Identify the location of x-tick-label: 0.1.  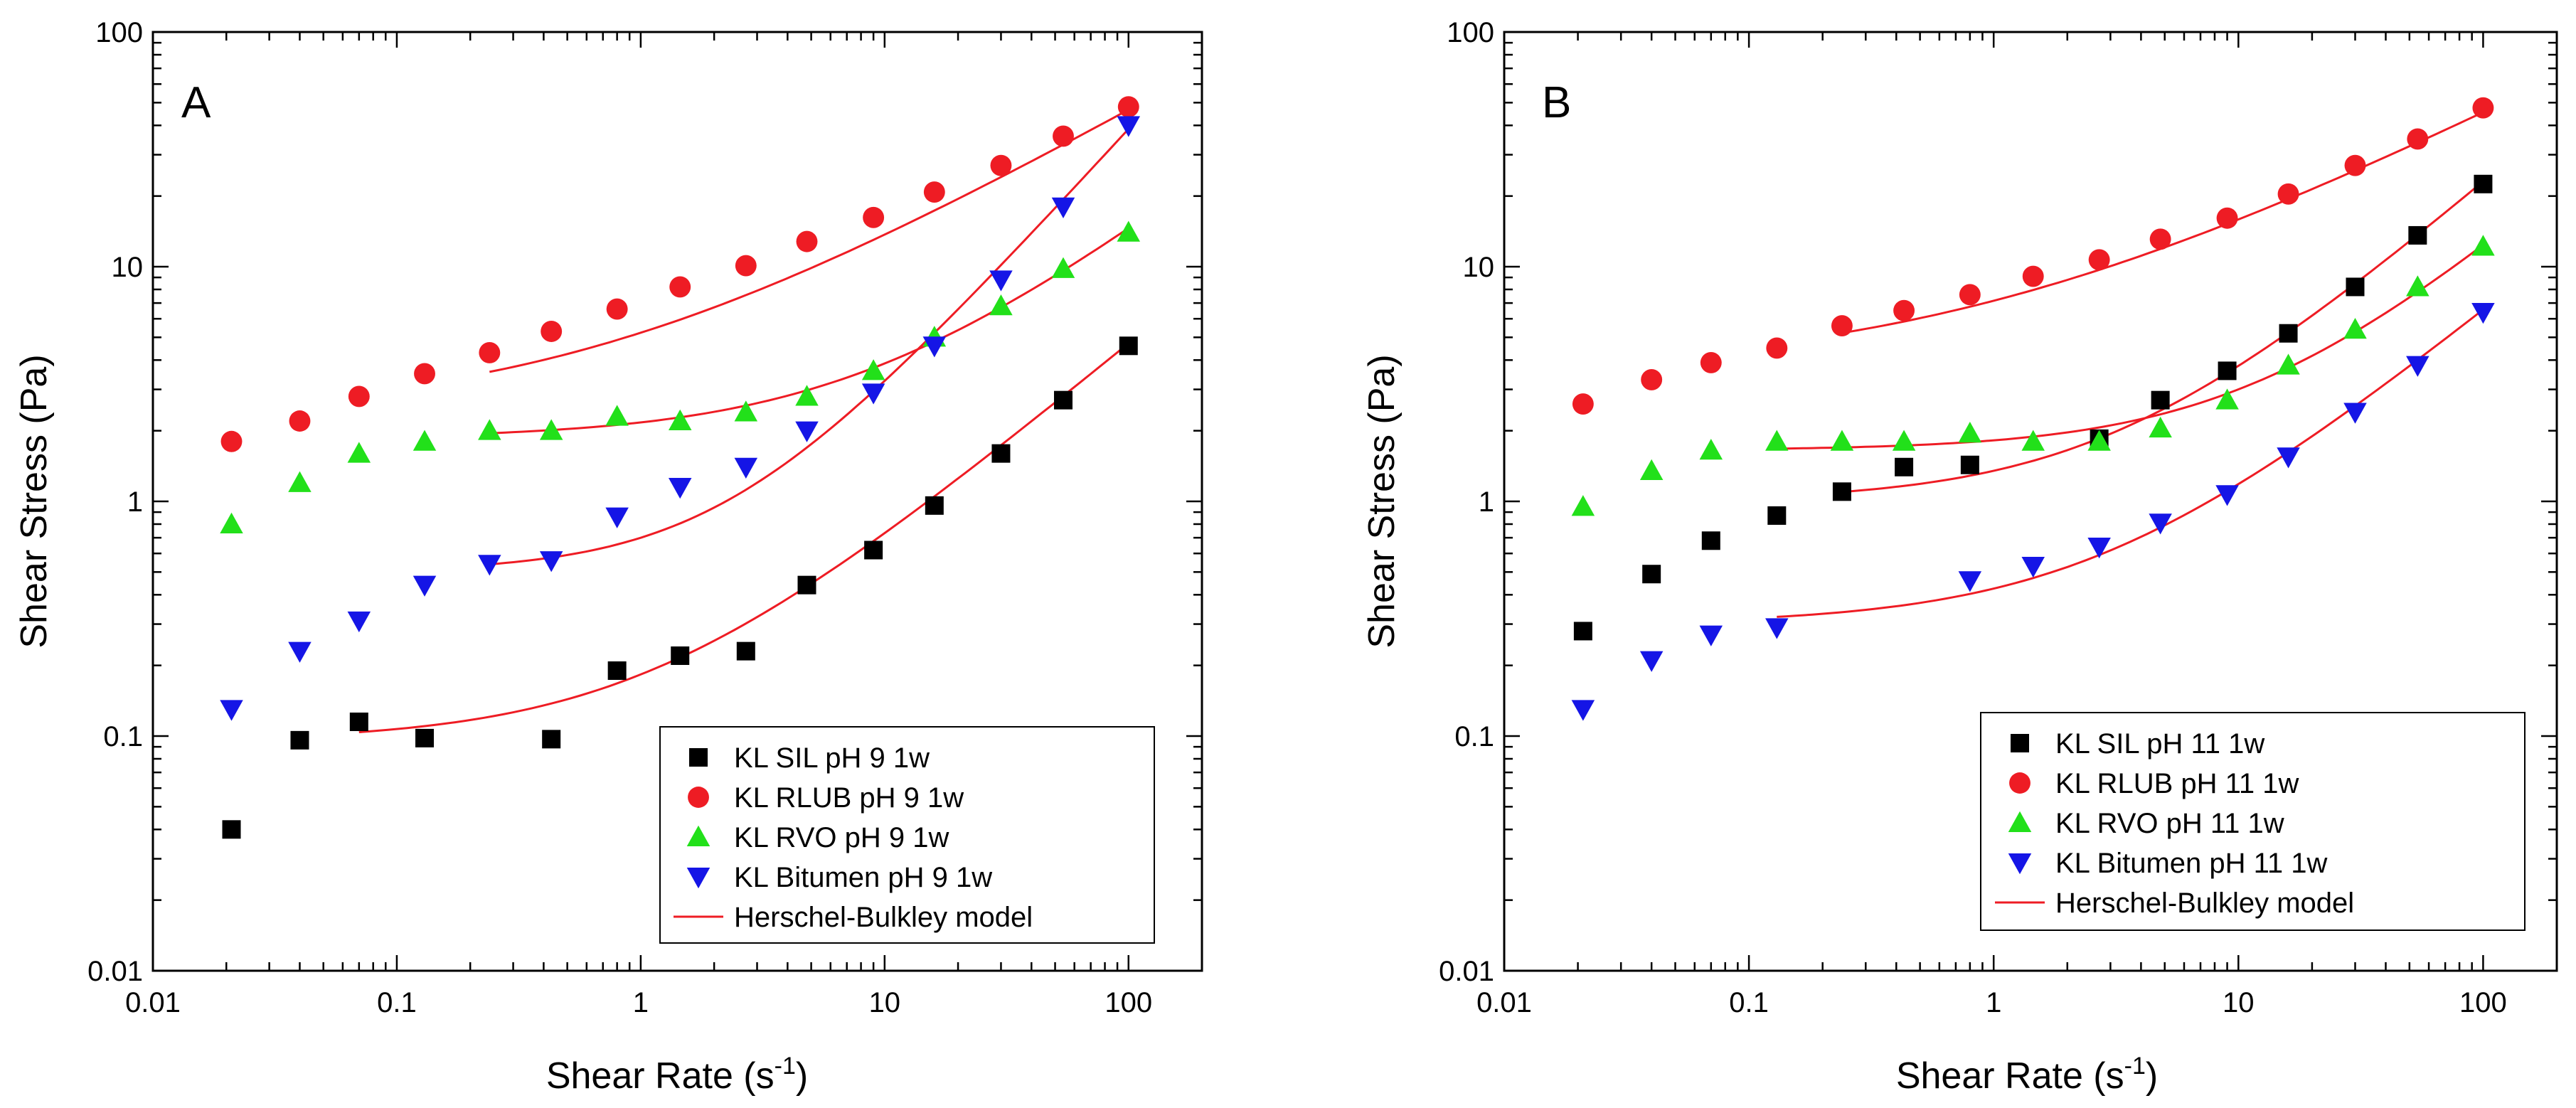
(1749, 1002).